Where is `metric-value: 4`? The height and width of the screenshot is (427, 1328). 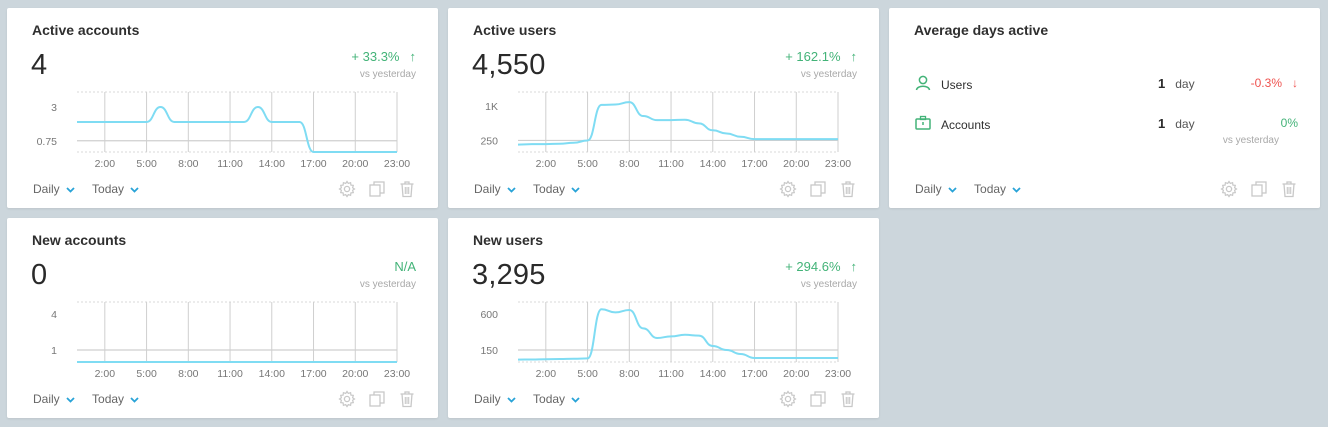
metric-value: 4 is located at coordinates (39, 65).